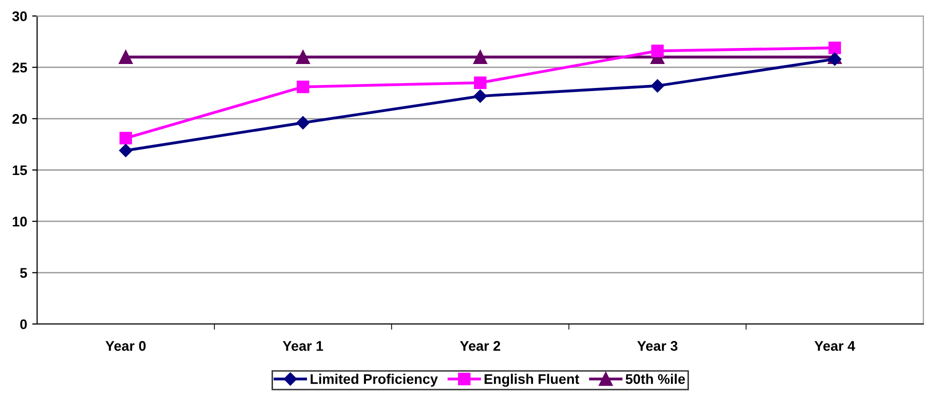 The image size is (928, 400). I want to click on x-tick-label: Year 1, so click(303, 346).